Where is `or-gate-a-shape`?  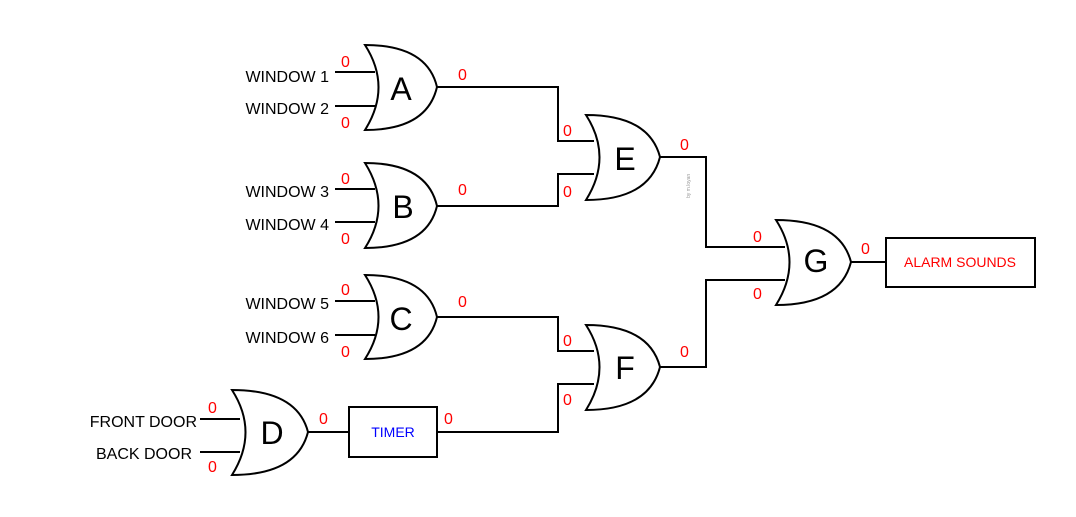 or-gate-a-shape is located at coordinates (401, 87).